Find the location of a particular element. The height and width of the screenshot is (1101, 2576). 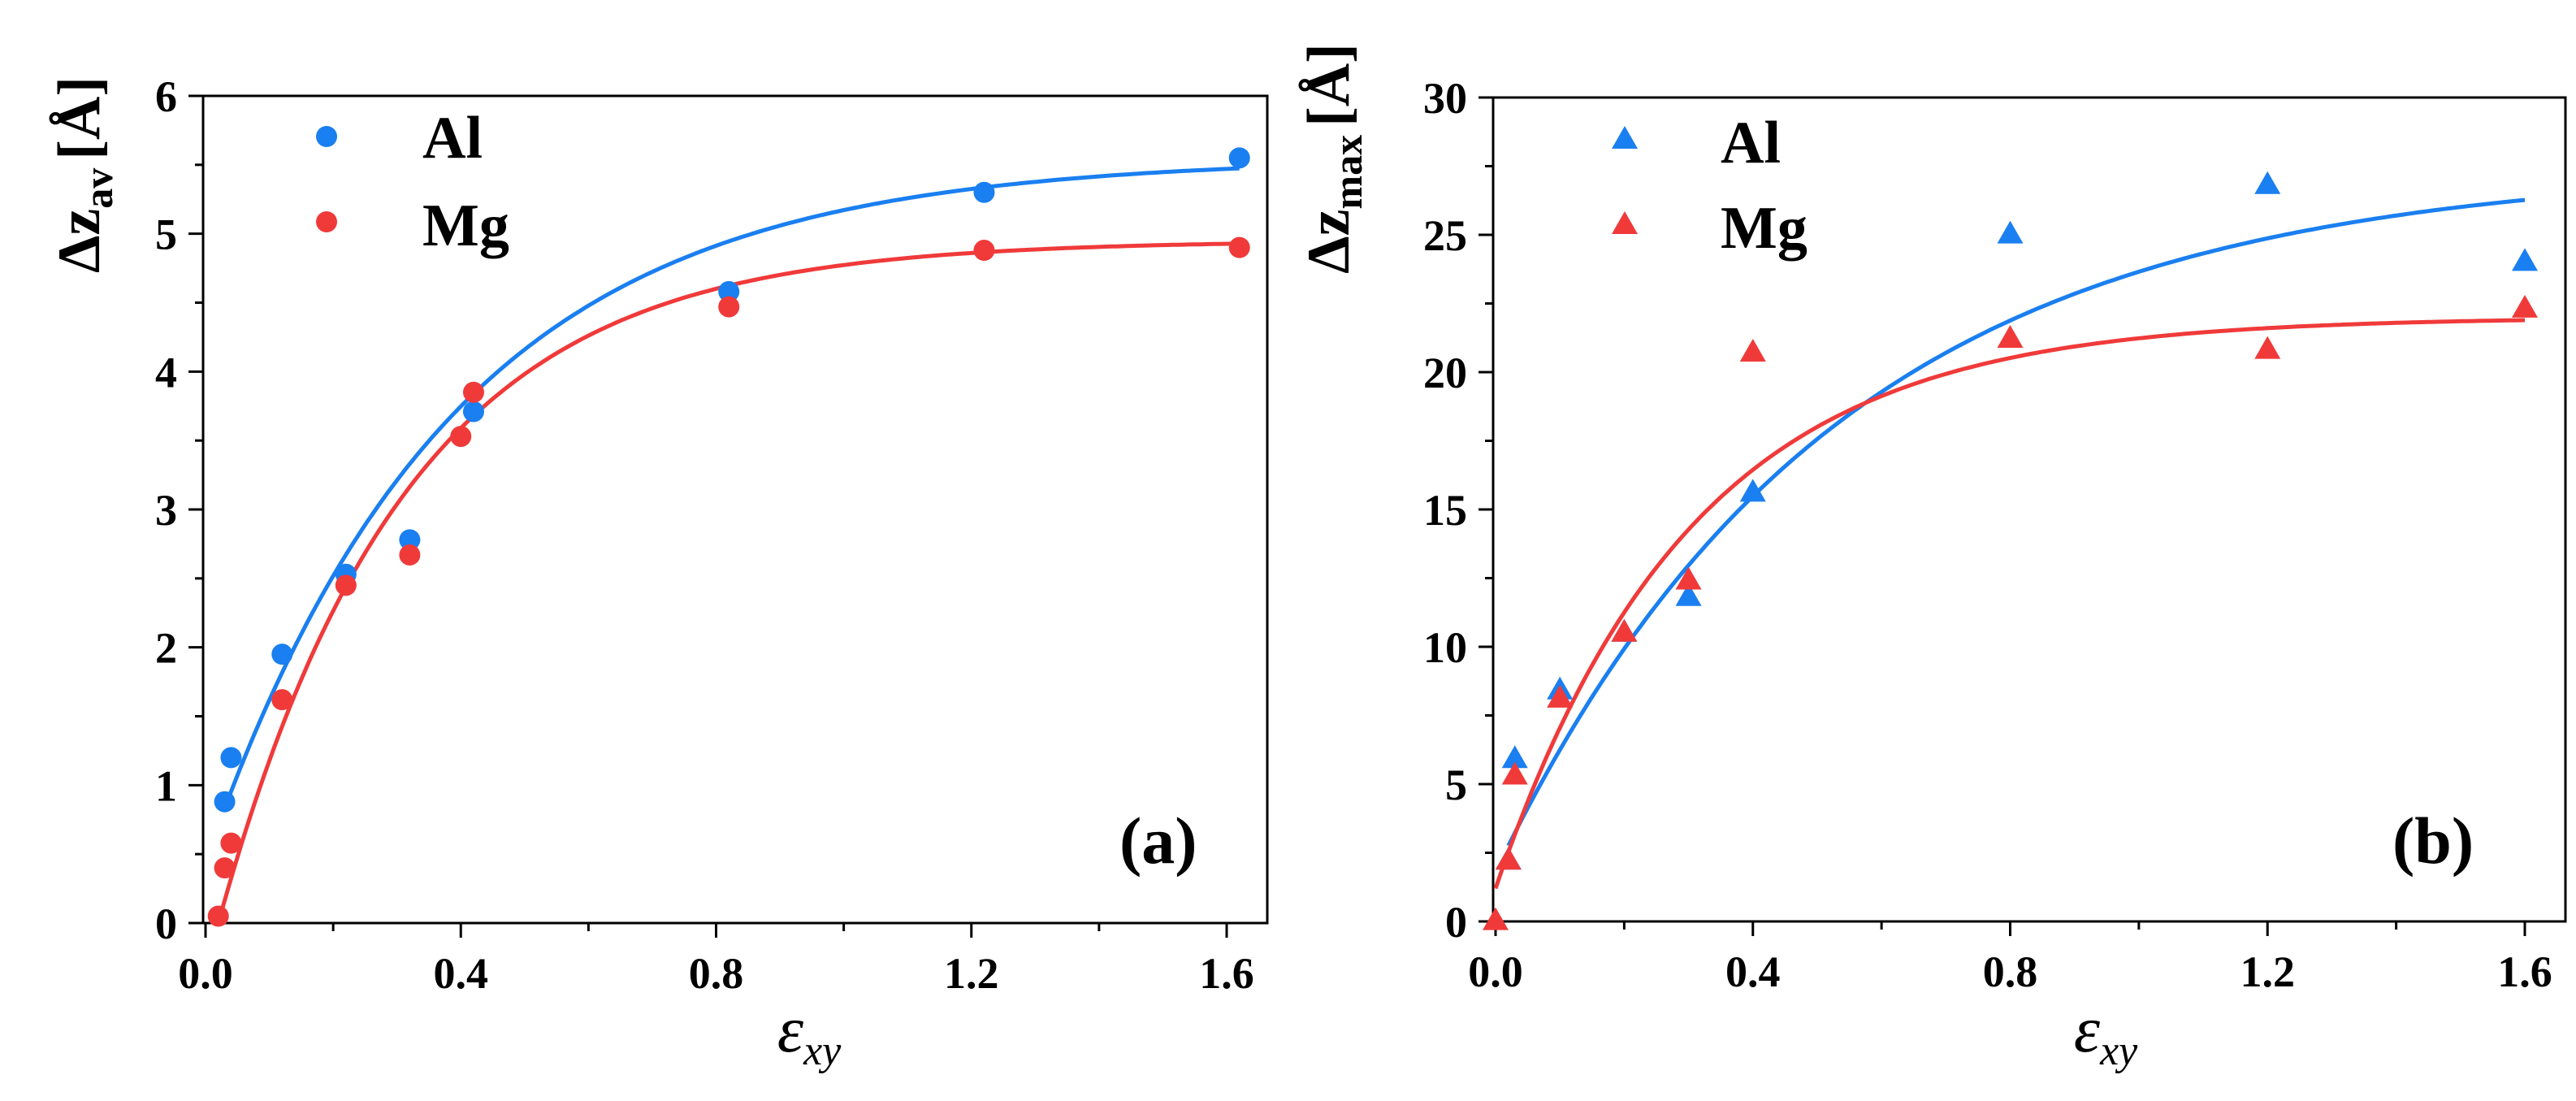

panel-b-legend-mg-label: Mg is located at coordinates (1765, 228).